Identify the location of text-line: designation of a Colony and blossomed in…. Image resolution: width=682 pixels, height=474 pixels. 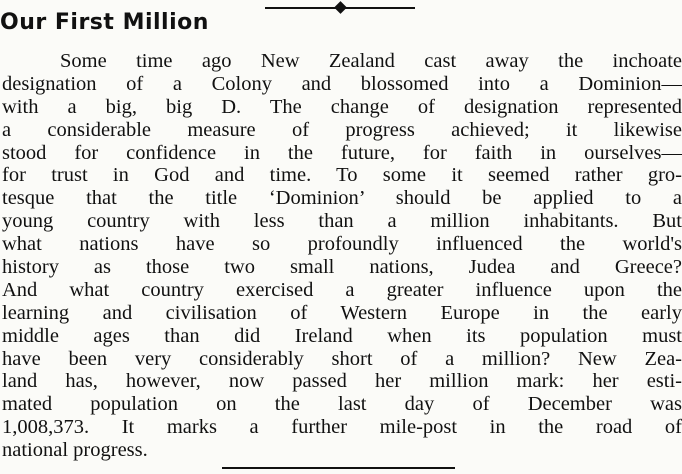
(342, 83).